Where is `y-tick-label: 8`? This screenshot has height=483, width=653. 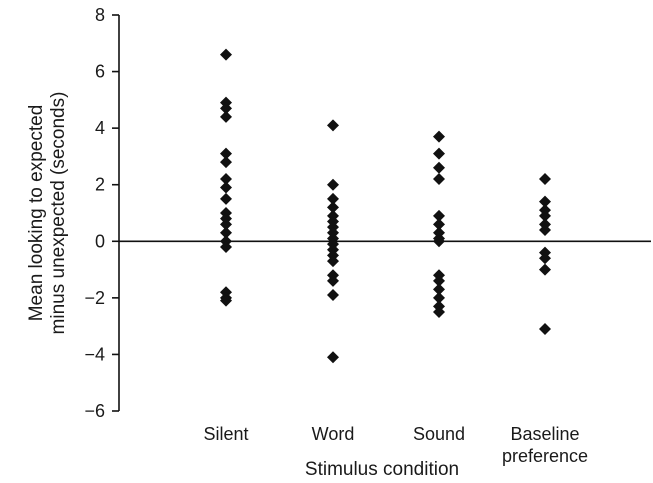 y-tick-label: 8 is located at coordinates (100, 15).